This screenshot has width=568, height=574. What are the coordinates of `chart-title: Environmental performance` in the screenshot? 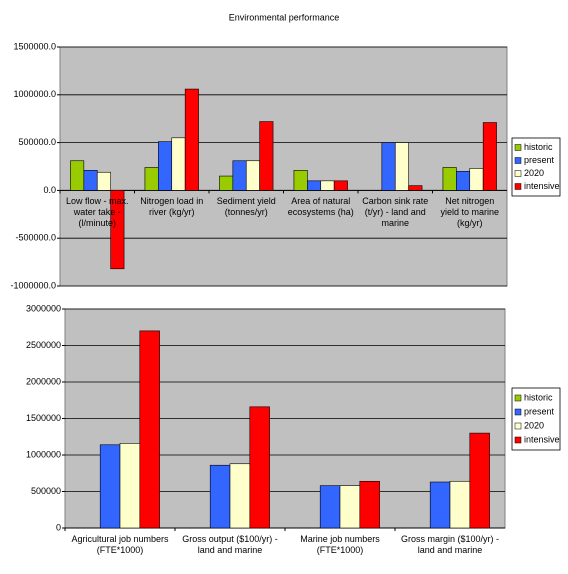 It's located at (284, 17).